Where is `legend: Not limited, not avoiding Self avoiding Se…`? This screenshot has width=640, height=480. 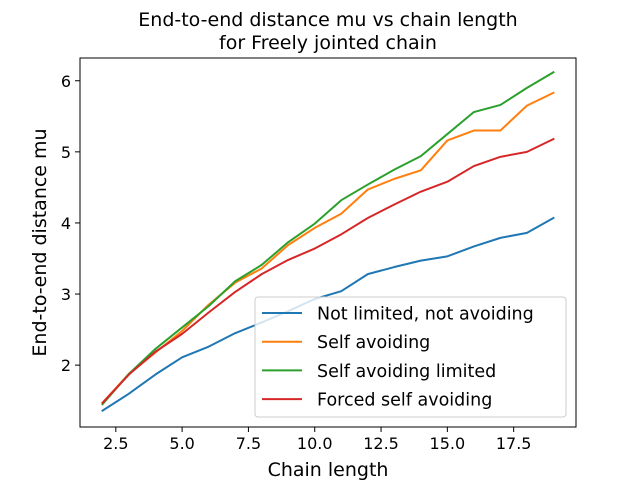
legend: Not limited, not avoiding Self avoiding Se… is located at coordinates (410, 357).